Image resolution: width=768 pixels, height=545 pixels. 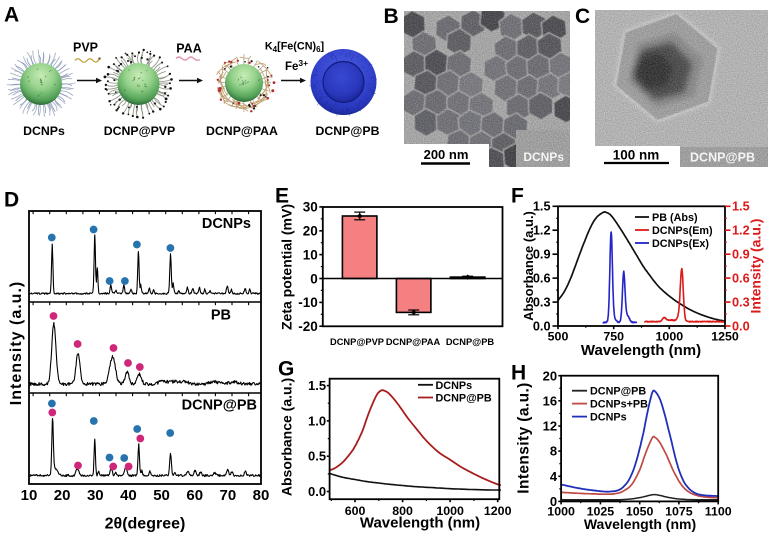 I want to click on svg-text: 80, so click(x=261, y=495).